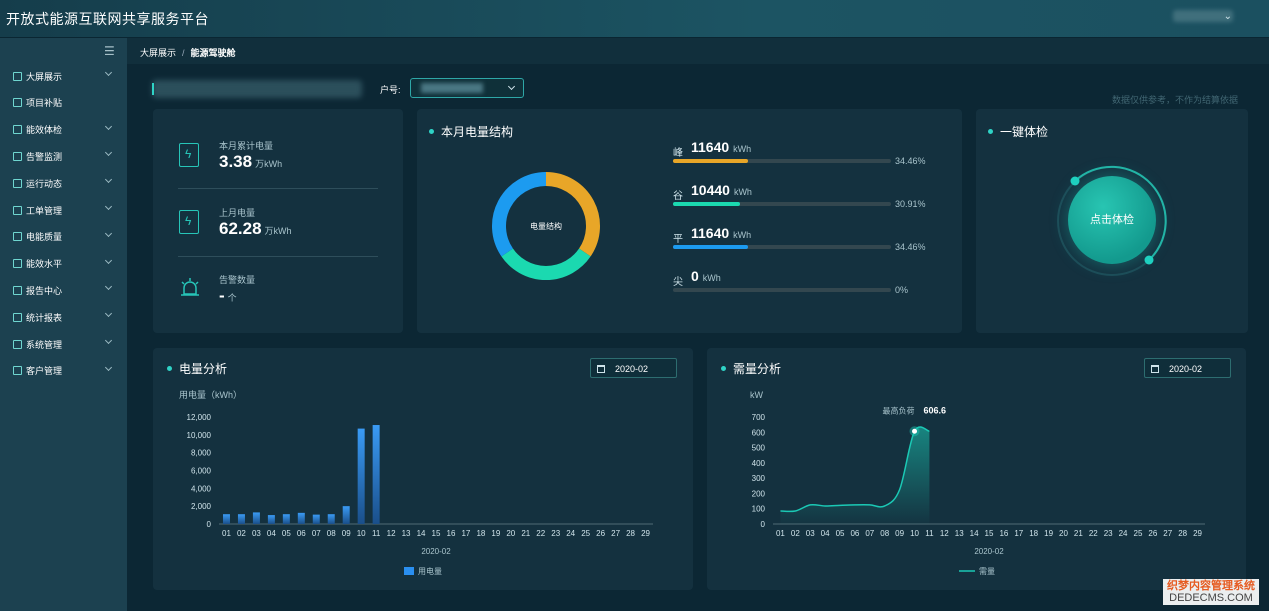  I want to click on checkup-button: 点击体检, so click(1112, 220).